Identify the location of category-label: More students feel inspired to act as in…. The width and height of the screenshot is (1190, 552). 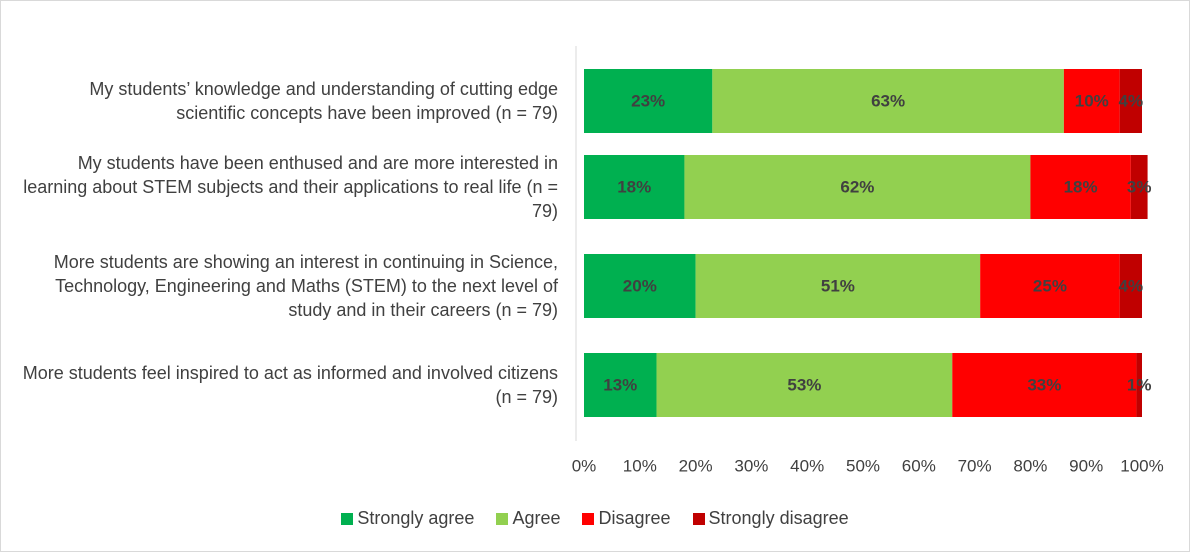
(290, 385).